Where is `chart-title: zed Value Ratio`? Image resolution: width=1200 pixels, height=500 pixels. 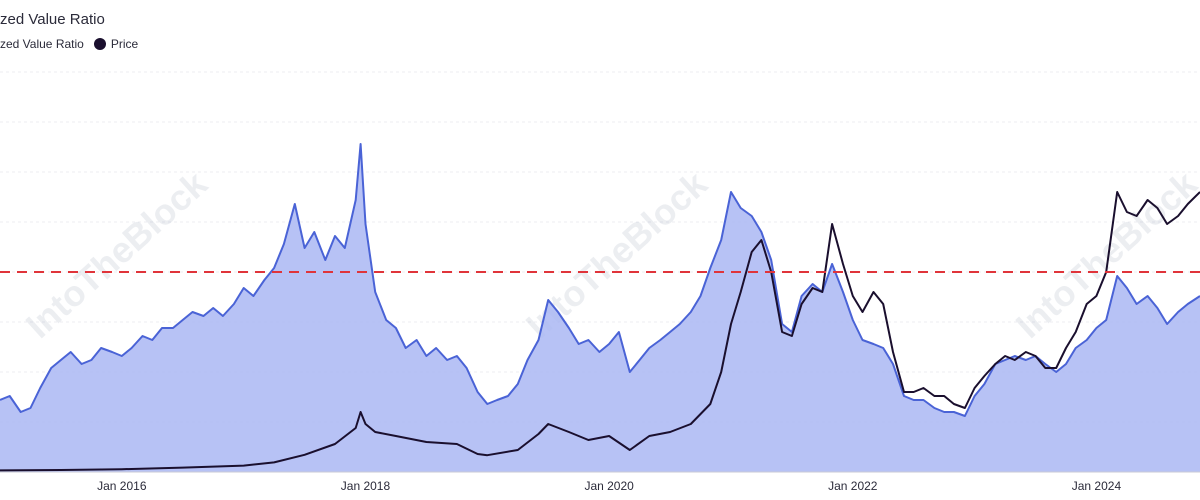
chart-title: zed Value Ratio is located at coordinates (52, 19).